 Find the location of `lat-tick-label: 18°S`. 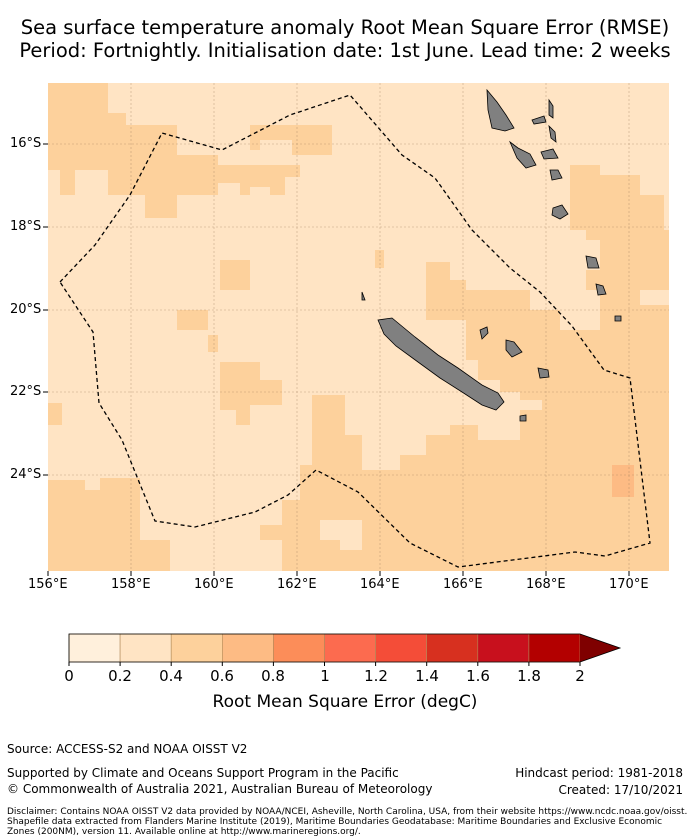

lat-tick-label: 18°S is located at coordinates (26, 226).